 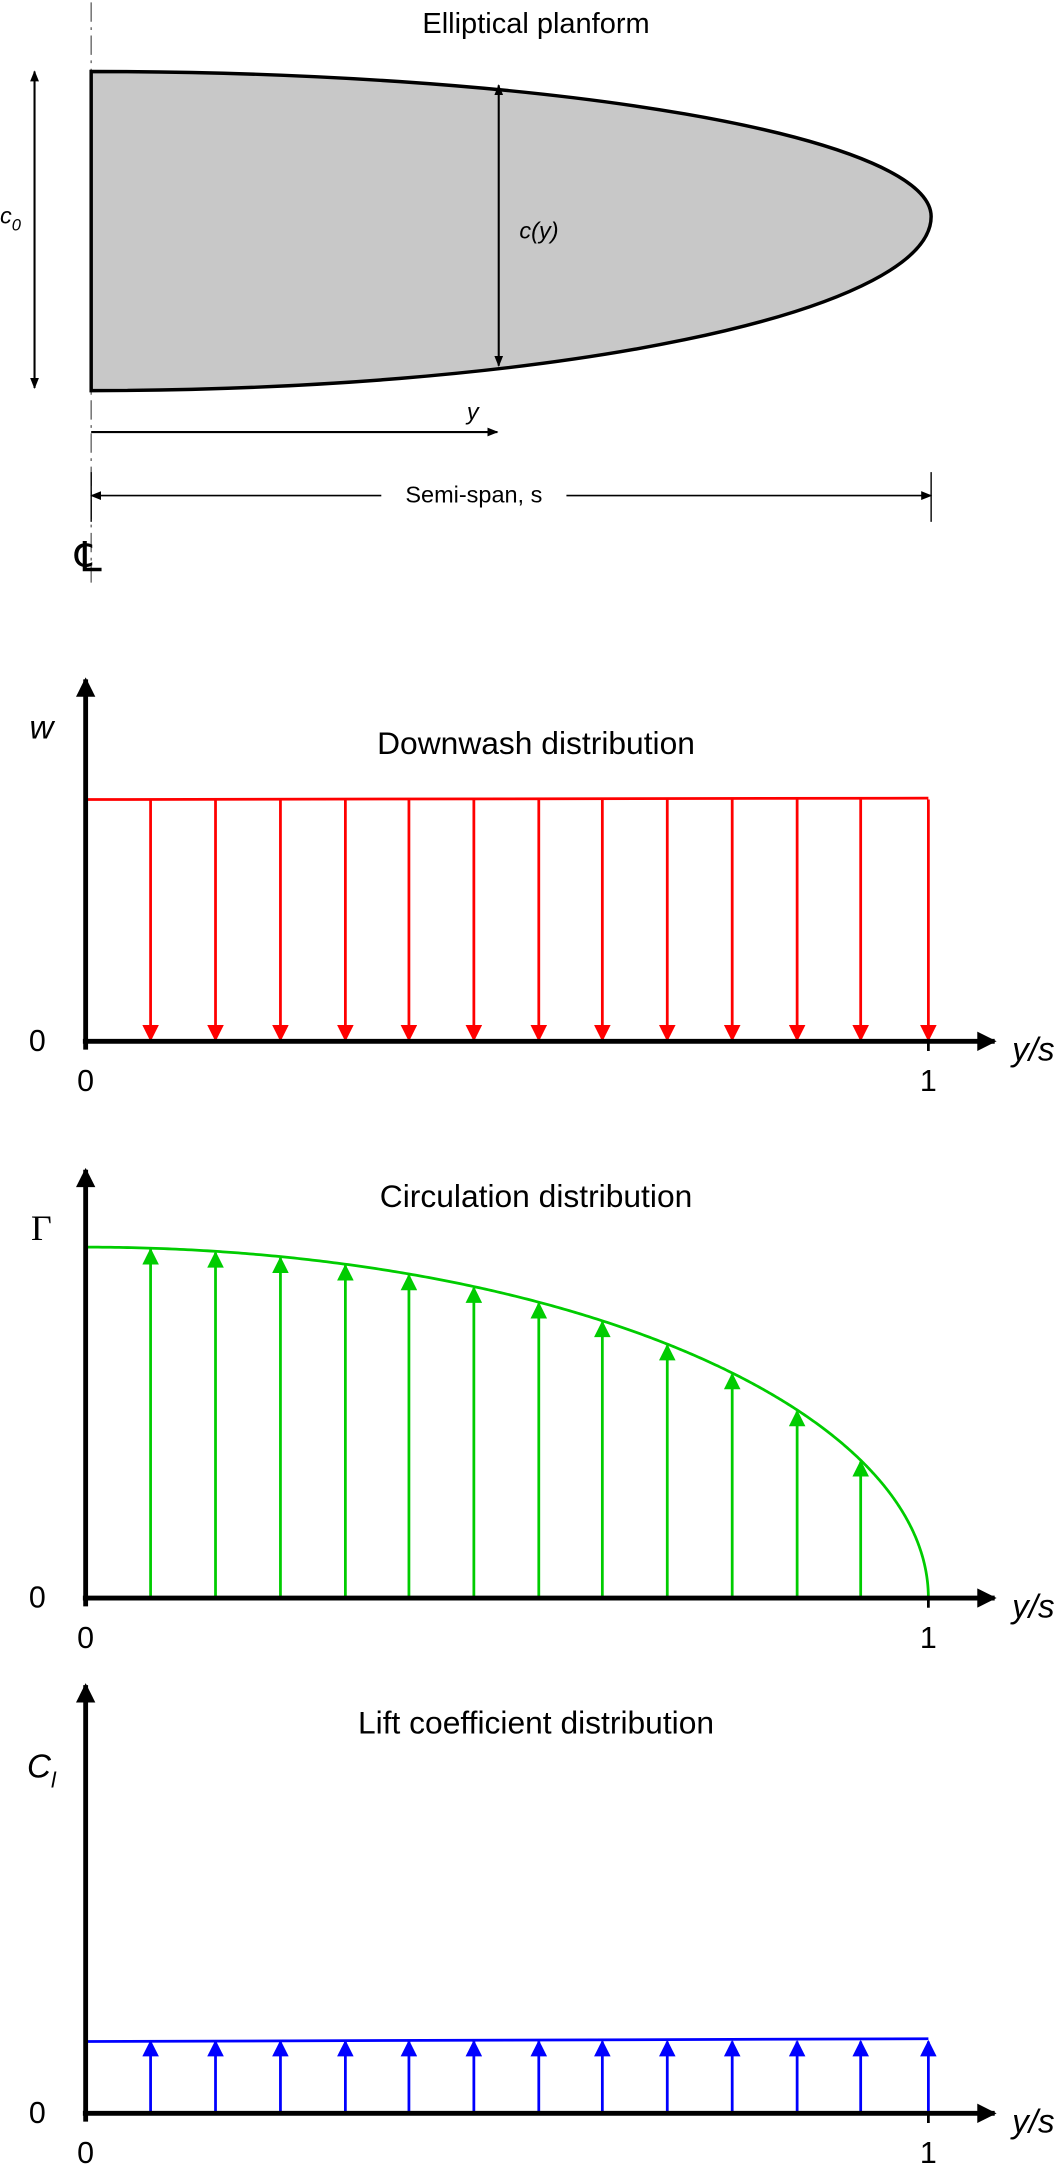 I want to click on centerline-symbol: ℄, so click(x=88, y=557).